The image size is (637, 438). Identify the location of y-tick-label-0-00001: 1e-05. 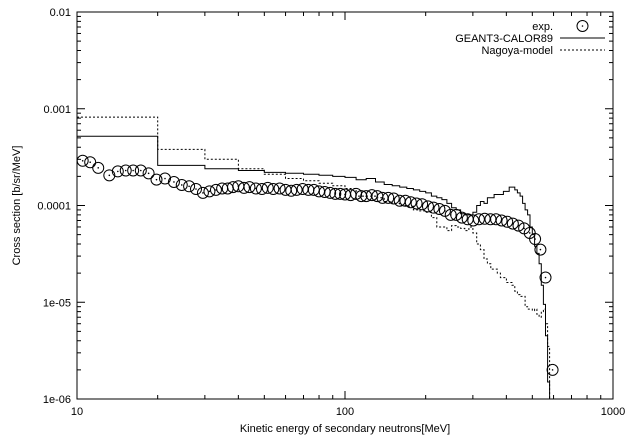
(57, 303).